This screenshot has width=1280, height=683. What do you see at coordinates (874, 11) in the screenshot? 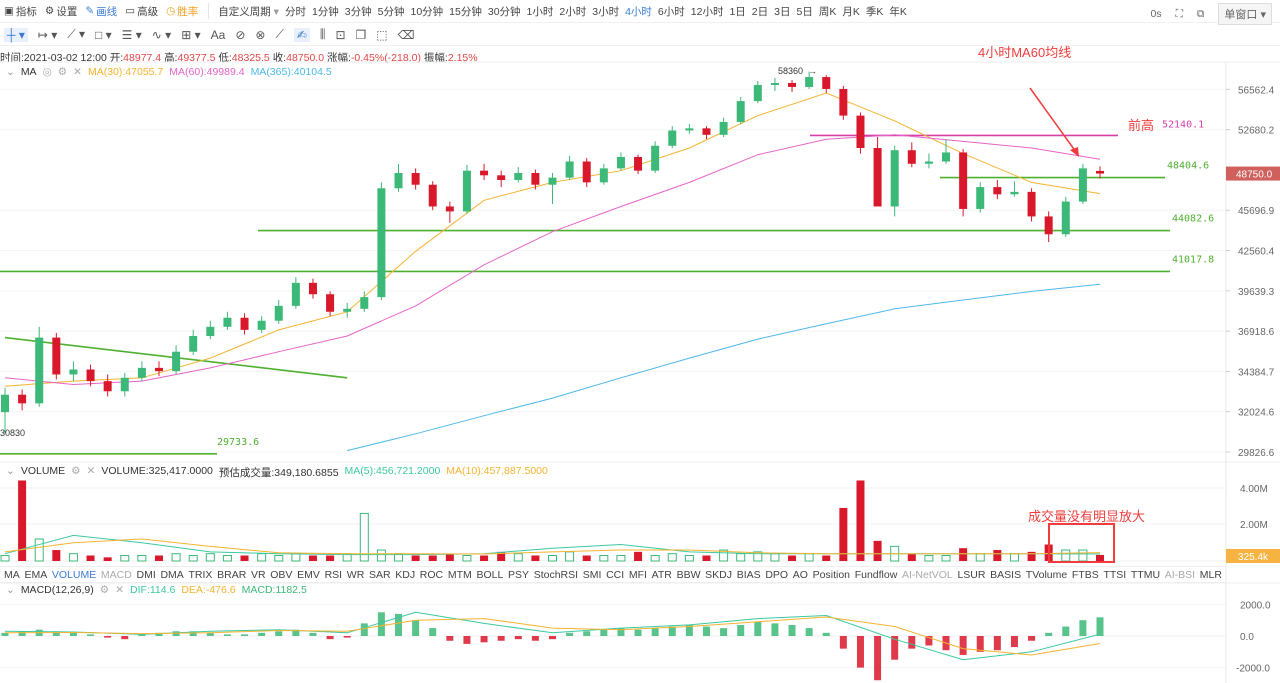
I see `period-tab: 季K` at bounding box center [874, 11].